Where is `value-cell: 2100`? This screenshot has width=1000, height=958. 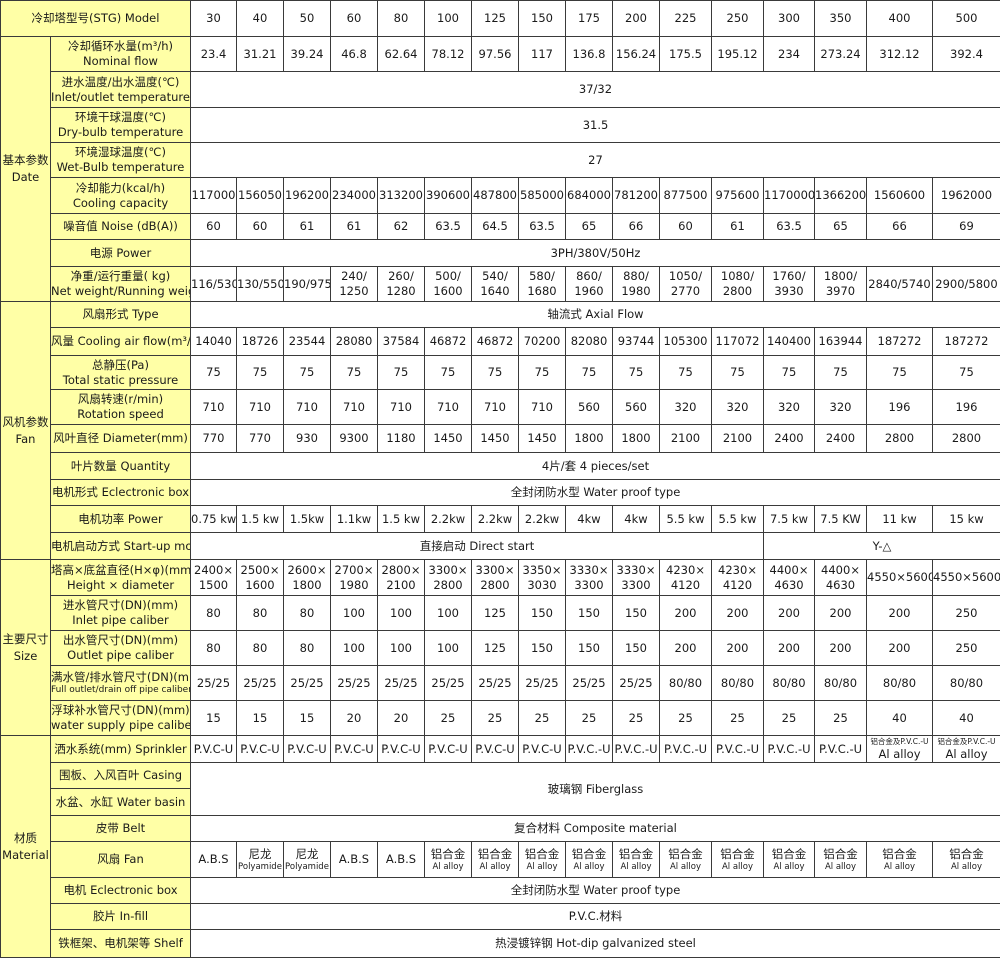 value-cell: 2100 is located at coordinates (738, 439).